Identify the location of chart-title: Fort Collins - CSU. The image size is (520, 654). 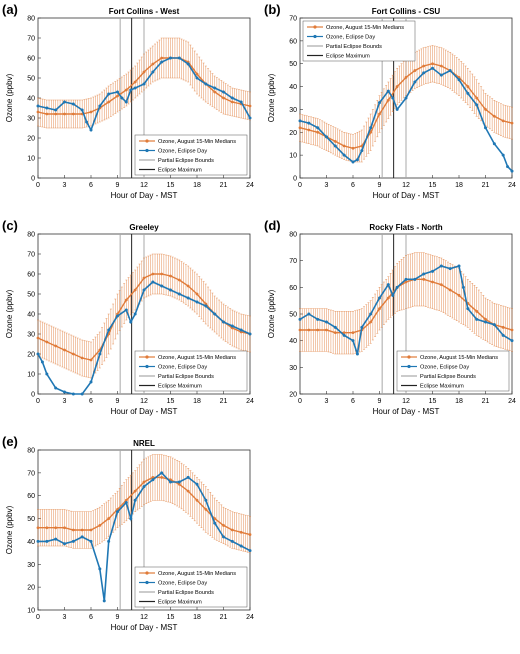
(406, 11).